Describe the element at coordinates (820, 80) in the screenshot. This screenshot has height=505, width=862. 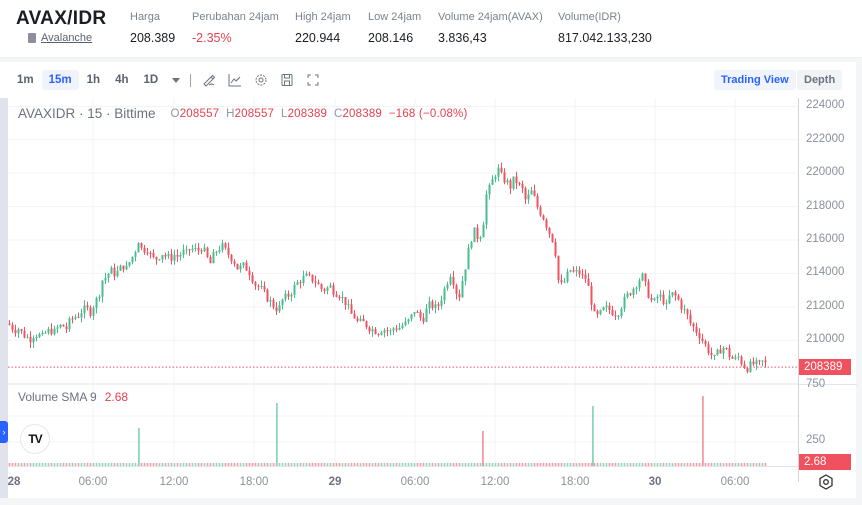
I see `depth-button: Depth` at that location.